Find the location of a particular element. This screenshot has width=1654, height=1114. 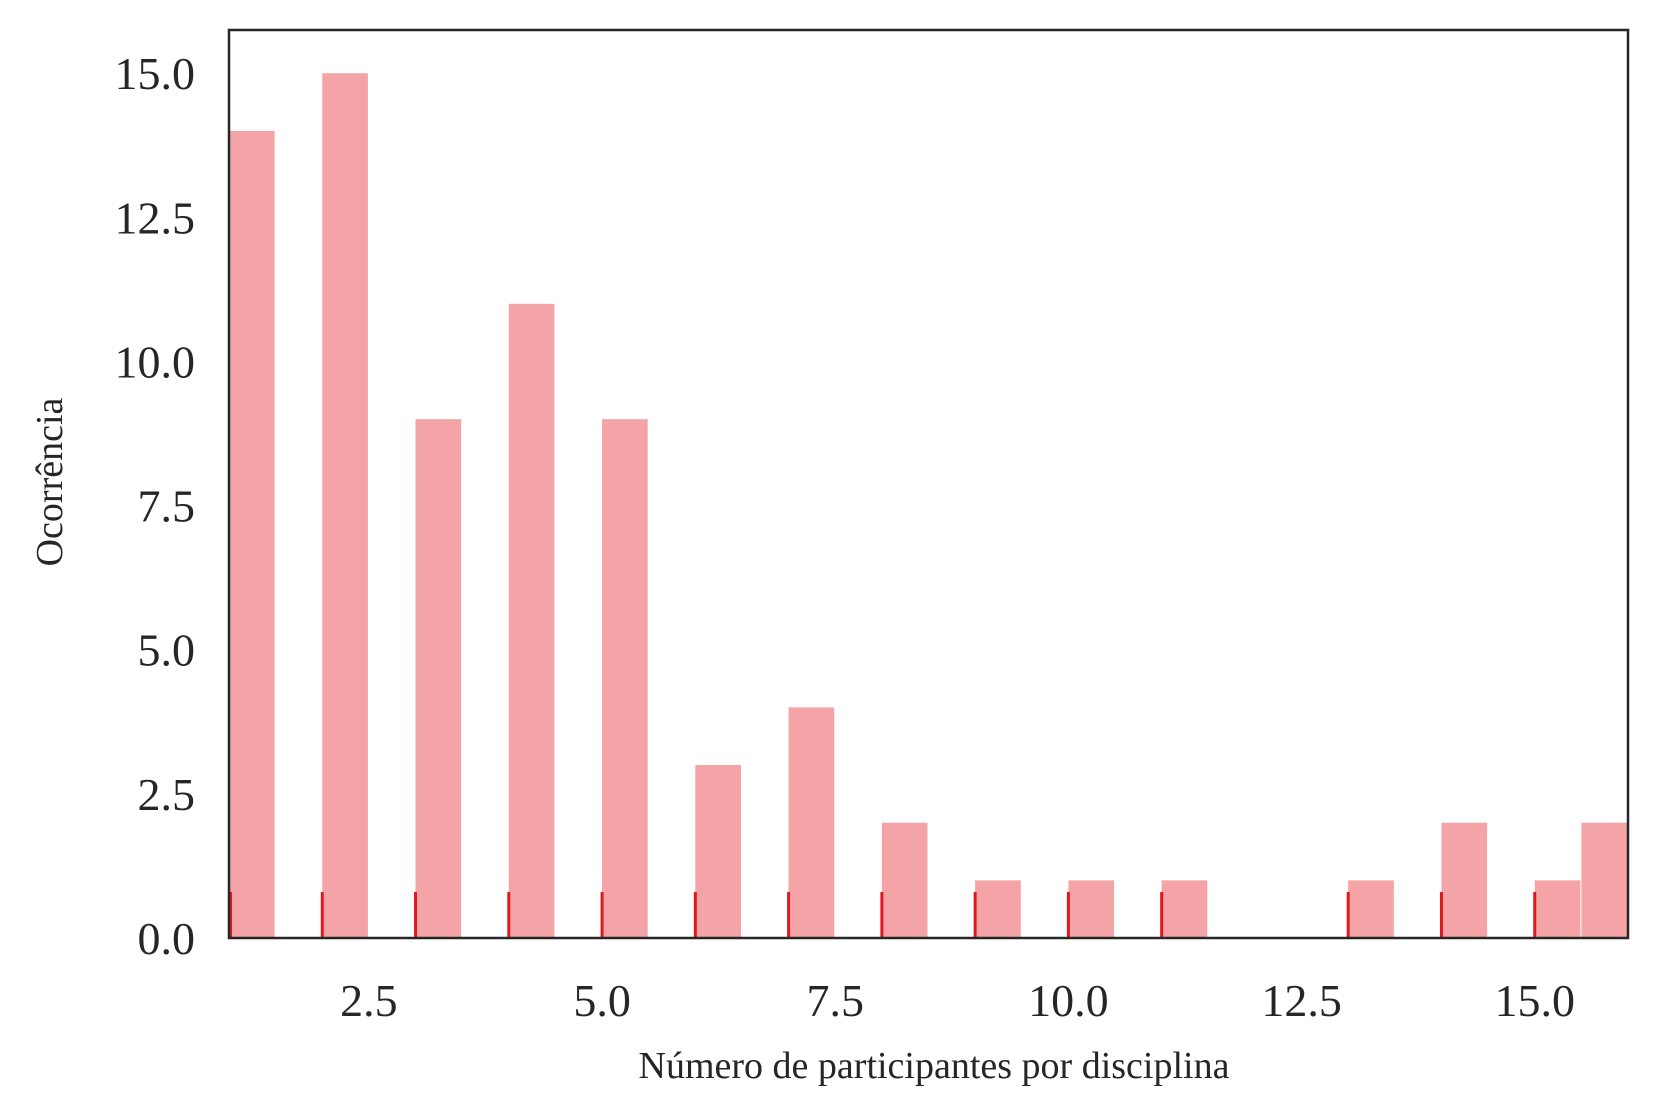

y-tick-label: 10.0 is located at coordinates (155, 361).